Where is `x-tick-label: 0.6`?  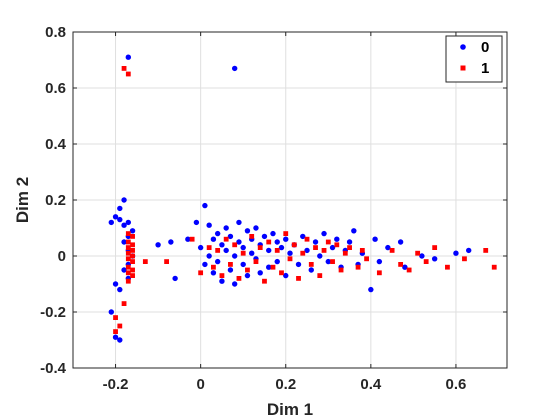 x-tick-label: 0.6 is located at coordinates (456, 384).